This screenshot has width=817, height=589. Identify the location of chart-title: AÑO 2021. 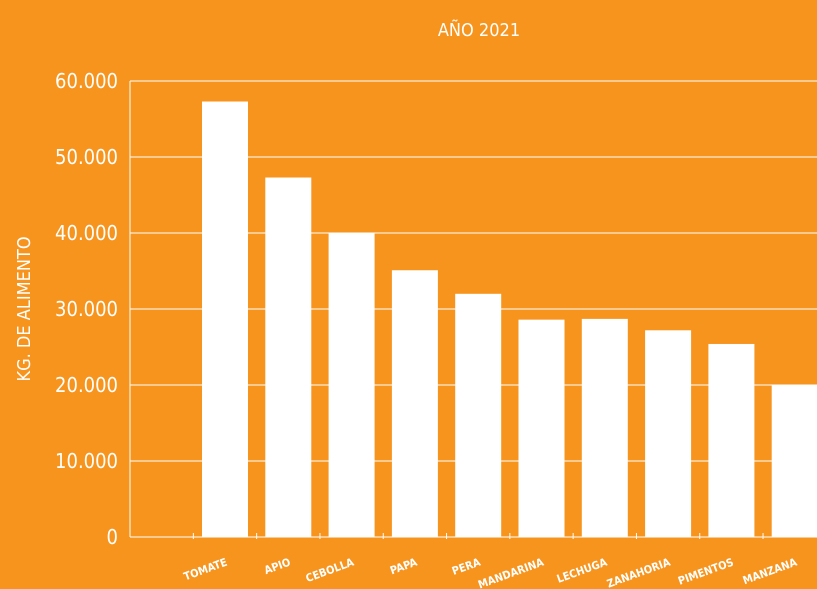
(479, 30).